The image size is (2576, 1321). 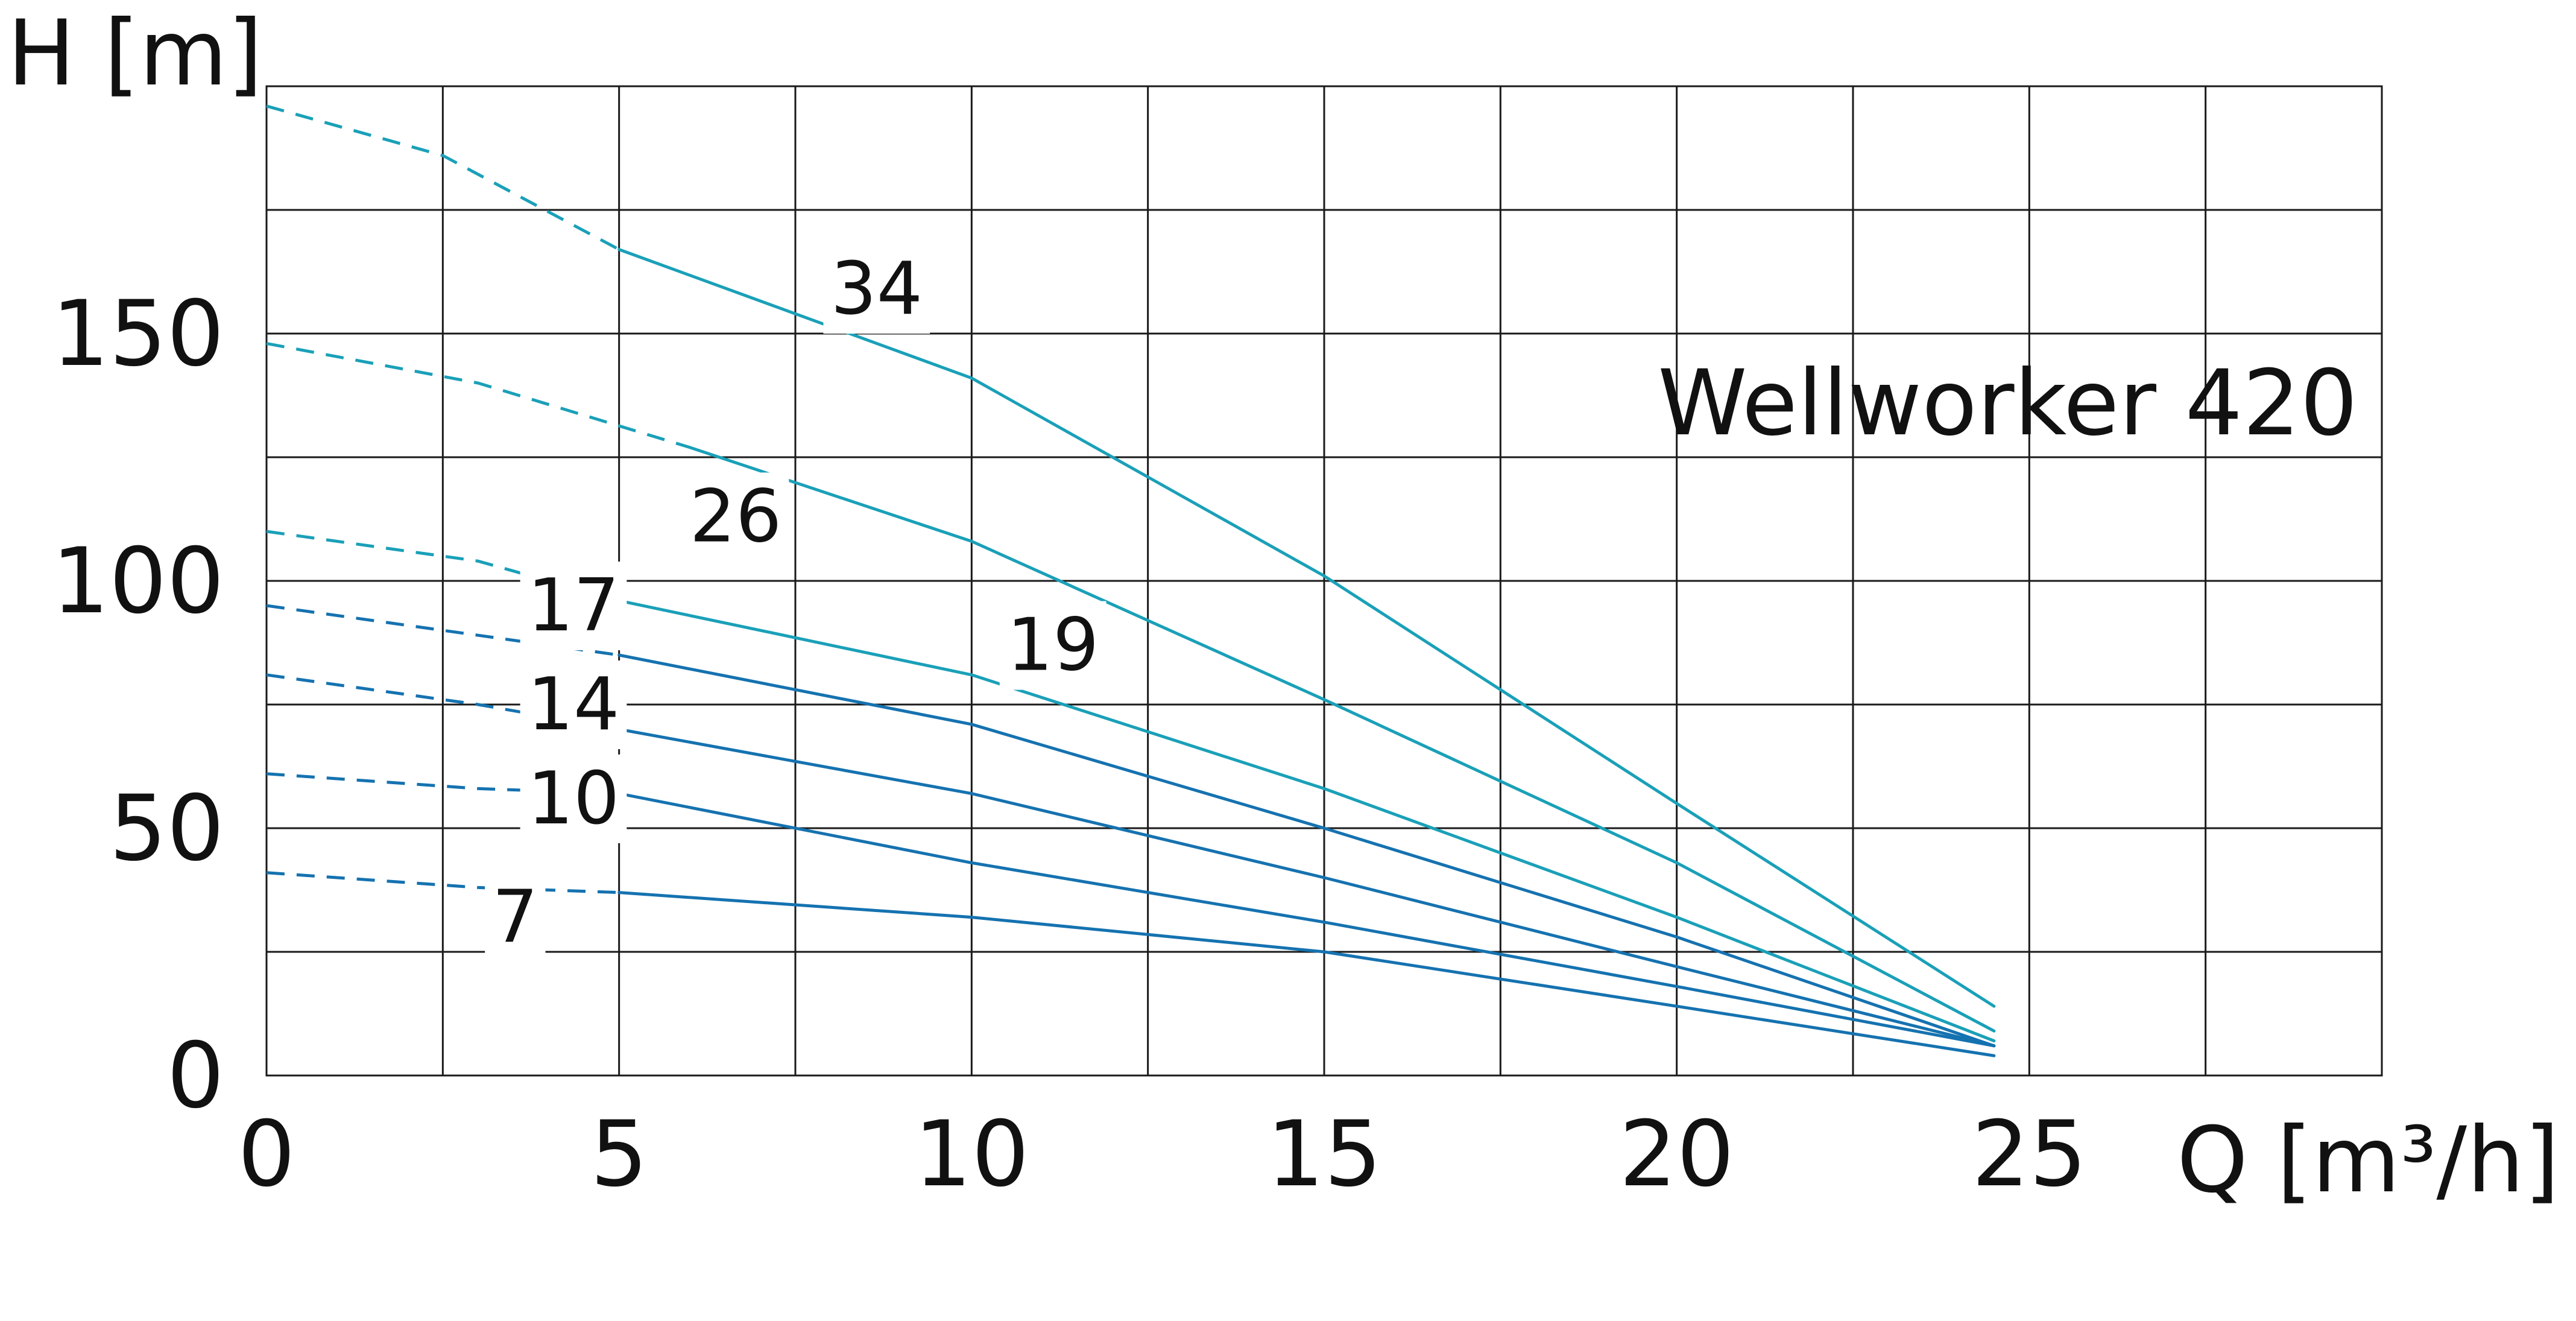 What do you see at coordinates (135, 53) in the screenshot?
I see `y-axis-title: H [m]` at bounding box center [135, 53].